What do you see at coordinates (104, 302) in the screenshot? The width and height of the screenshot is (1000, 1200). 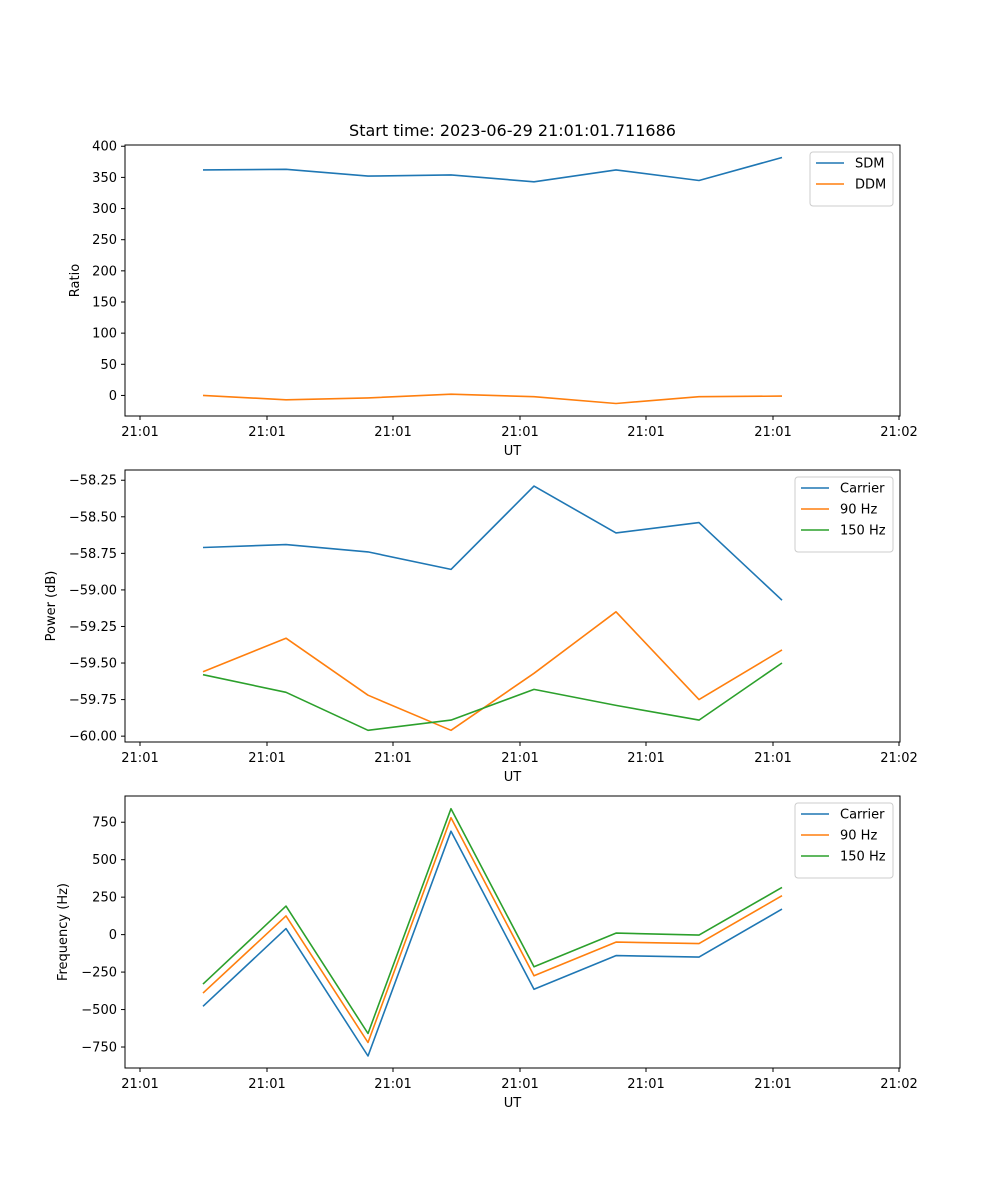 I see `y-tick-label: 150` at bounding box center [104, 302].